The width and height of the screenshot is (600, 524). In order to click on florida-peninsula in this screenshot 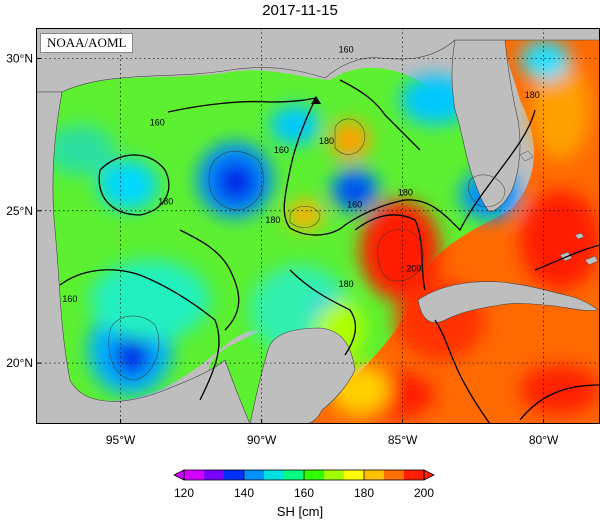, I will do `click(486, 126)`.